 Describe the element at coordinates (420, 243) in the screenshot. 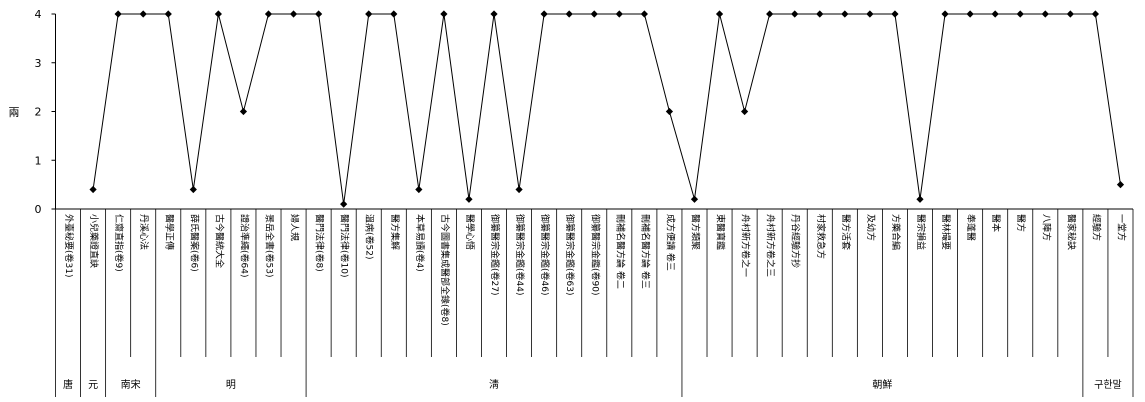

I see `category-label: 本草易讀(卷4)` at that location.